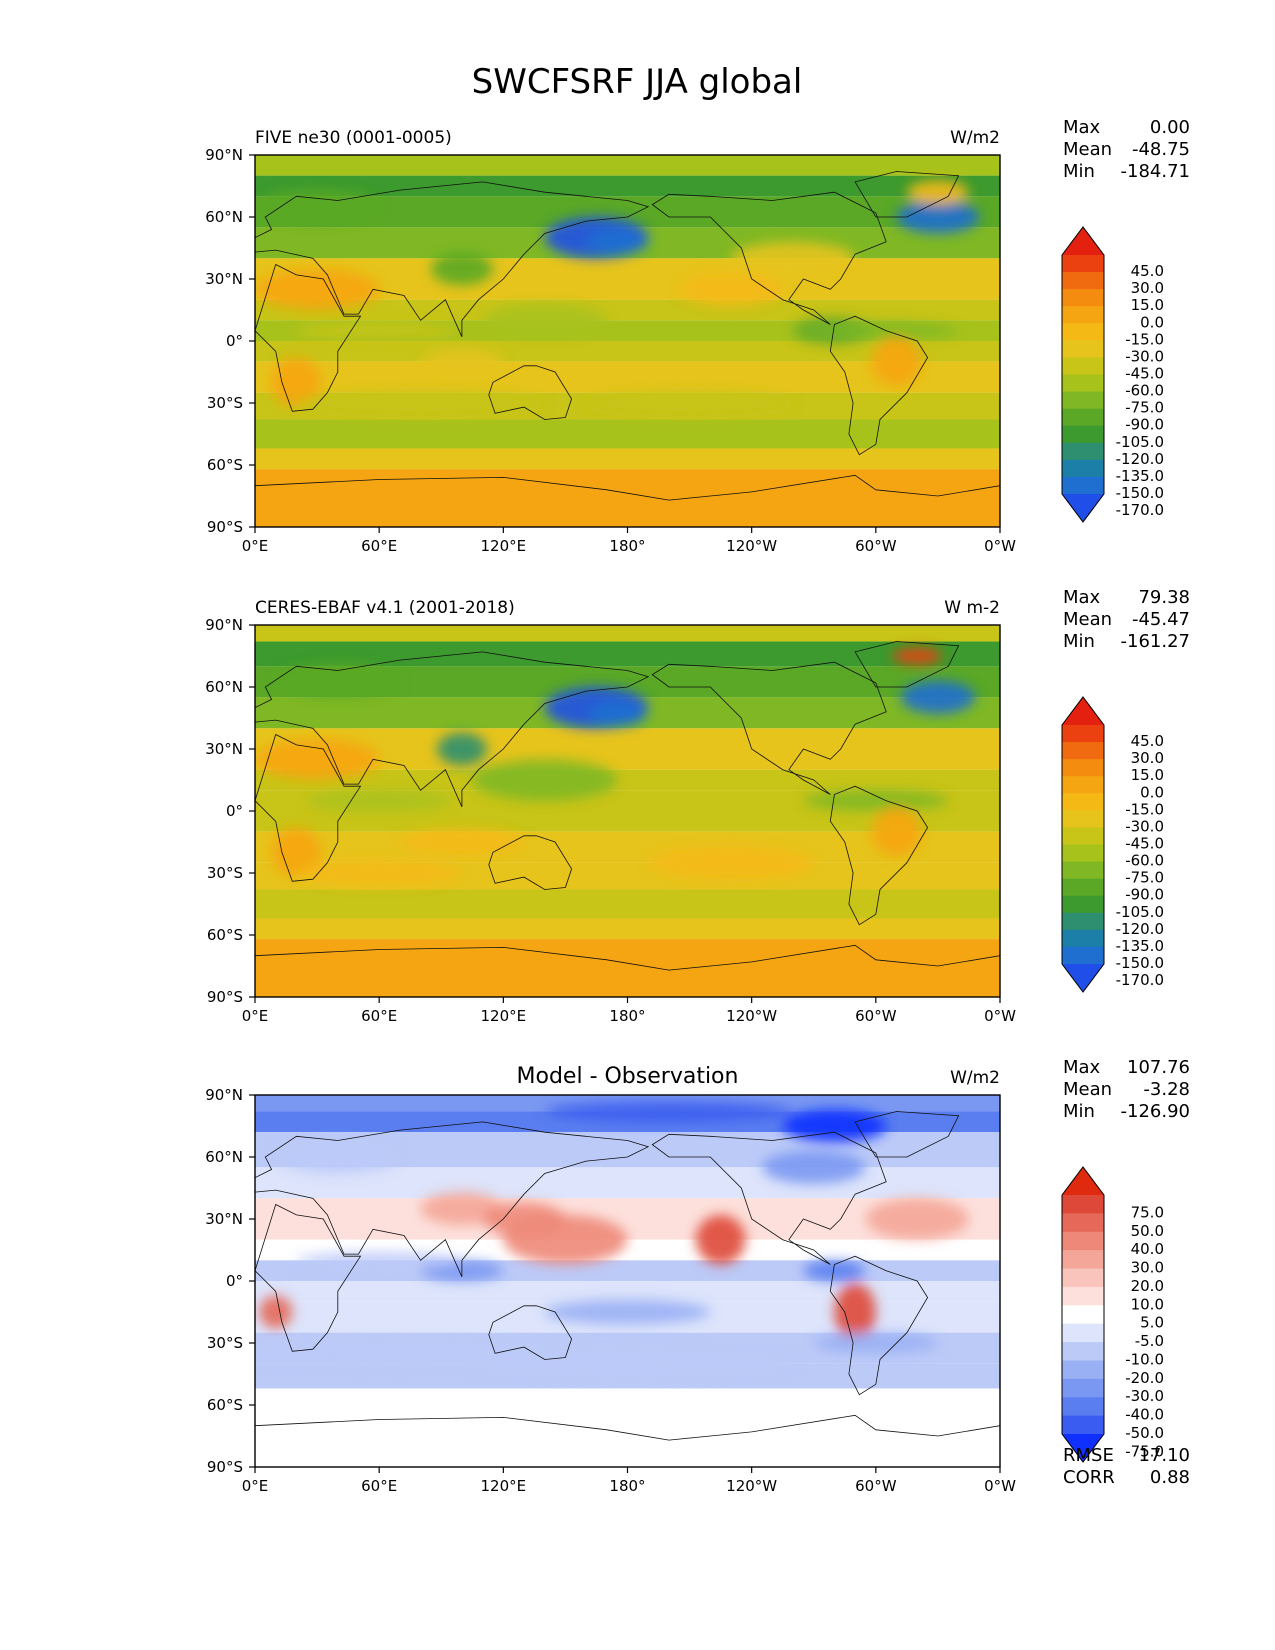 Image resolution: width=1275 pixels, height=1650 pixels. I want to click on stat-value: 0.00, so click(1170, 127).